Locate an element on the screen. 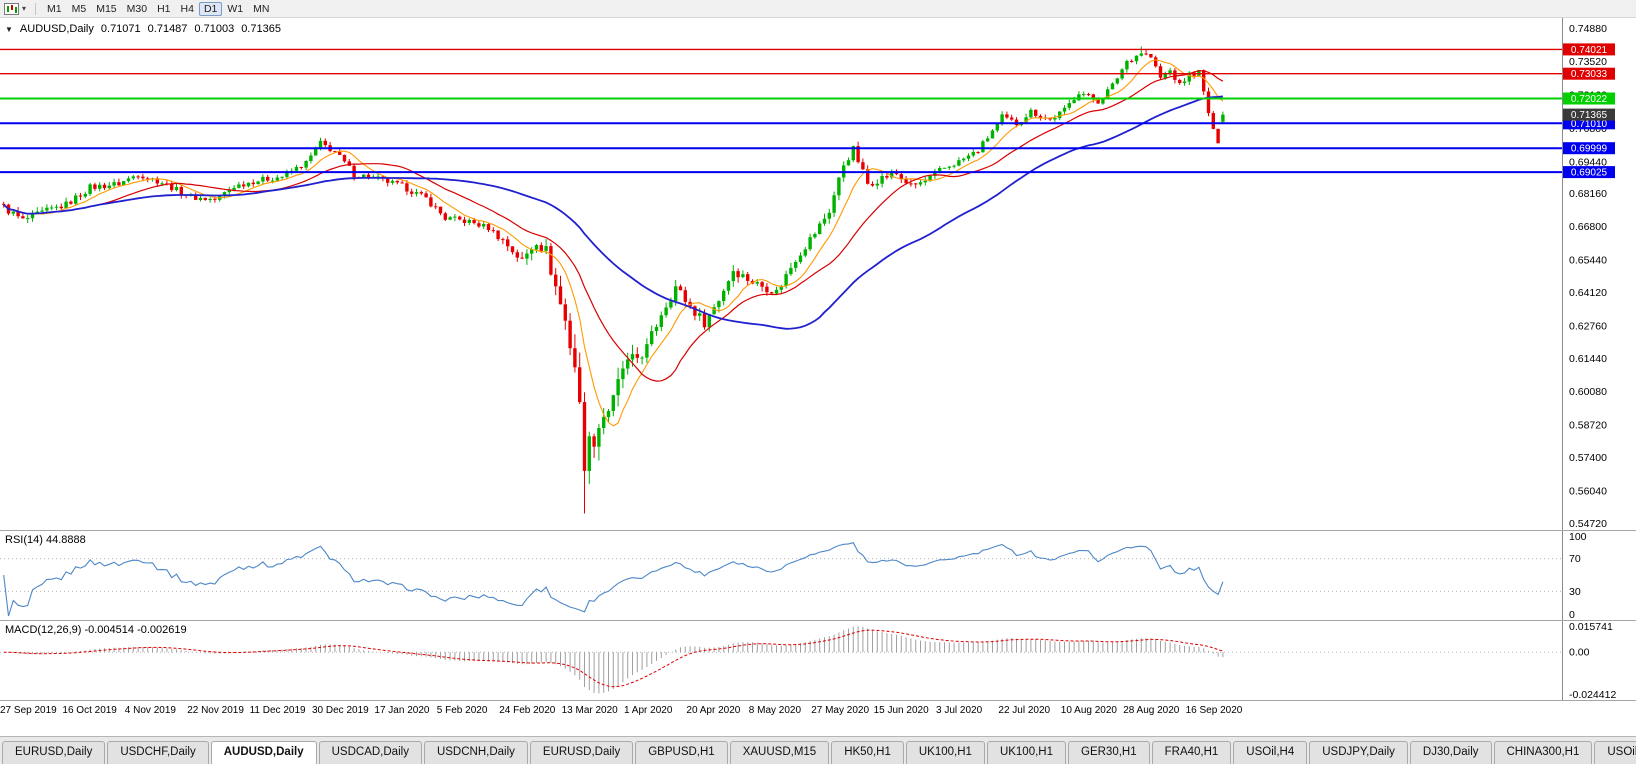  rsi-canvas: 100 70 30 0 is located at coordinates (793, 575).